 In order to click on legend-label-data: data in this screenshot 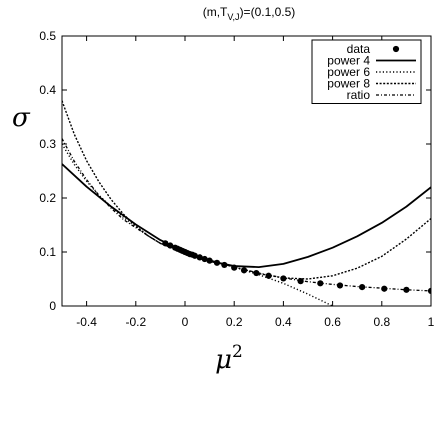, I will do `click(359, 49)`.